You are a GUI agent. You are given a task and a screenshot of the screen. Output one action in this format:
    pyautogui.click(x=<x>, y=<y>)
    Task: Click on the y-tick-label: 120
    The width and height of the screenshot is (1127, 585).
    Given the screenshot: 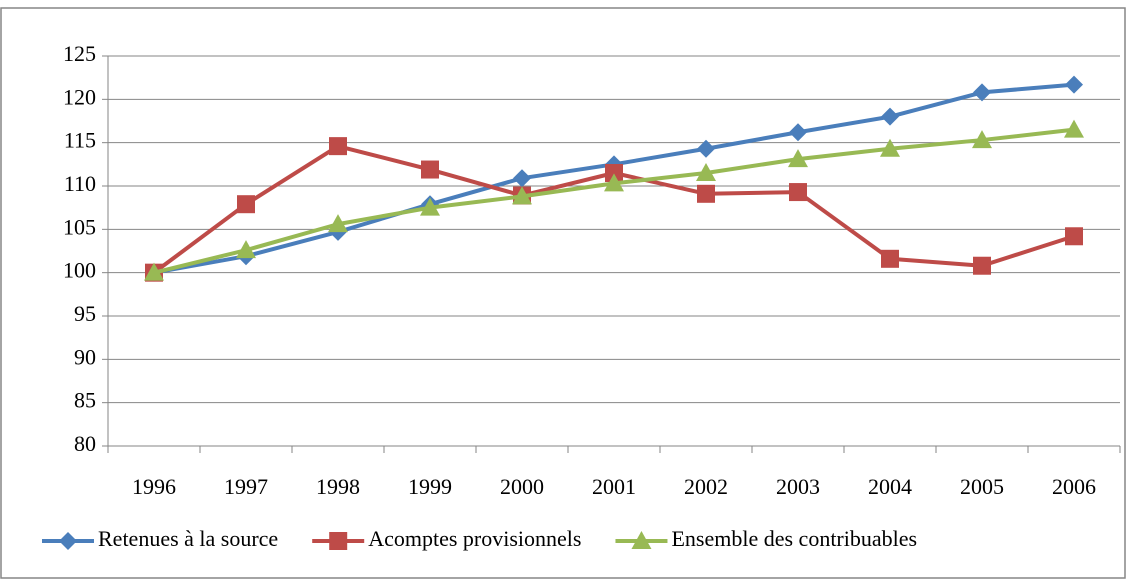 What is the action you would take?
    pyautogui.click(x=79, y=96)
    